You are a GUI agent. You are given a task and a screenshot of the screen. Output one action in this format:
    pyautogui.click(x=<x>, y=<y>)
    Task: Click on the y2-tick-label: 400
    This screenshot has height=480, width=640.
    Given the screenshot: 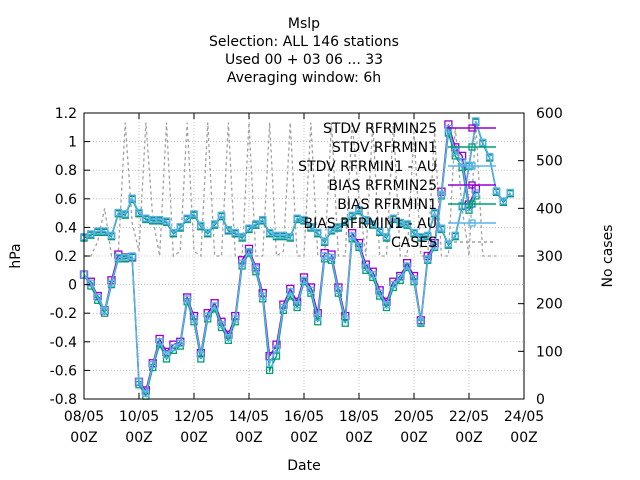 What is the action you would take?
    pyautogui.click(x=549, y=209)
    